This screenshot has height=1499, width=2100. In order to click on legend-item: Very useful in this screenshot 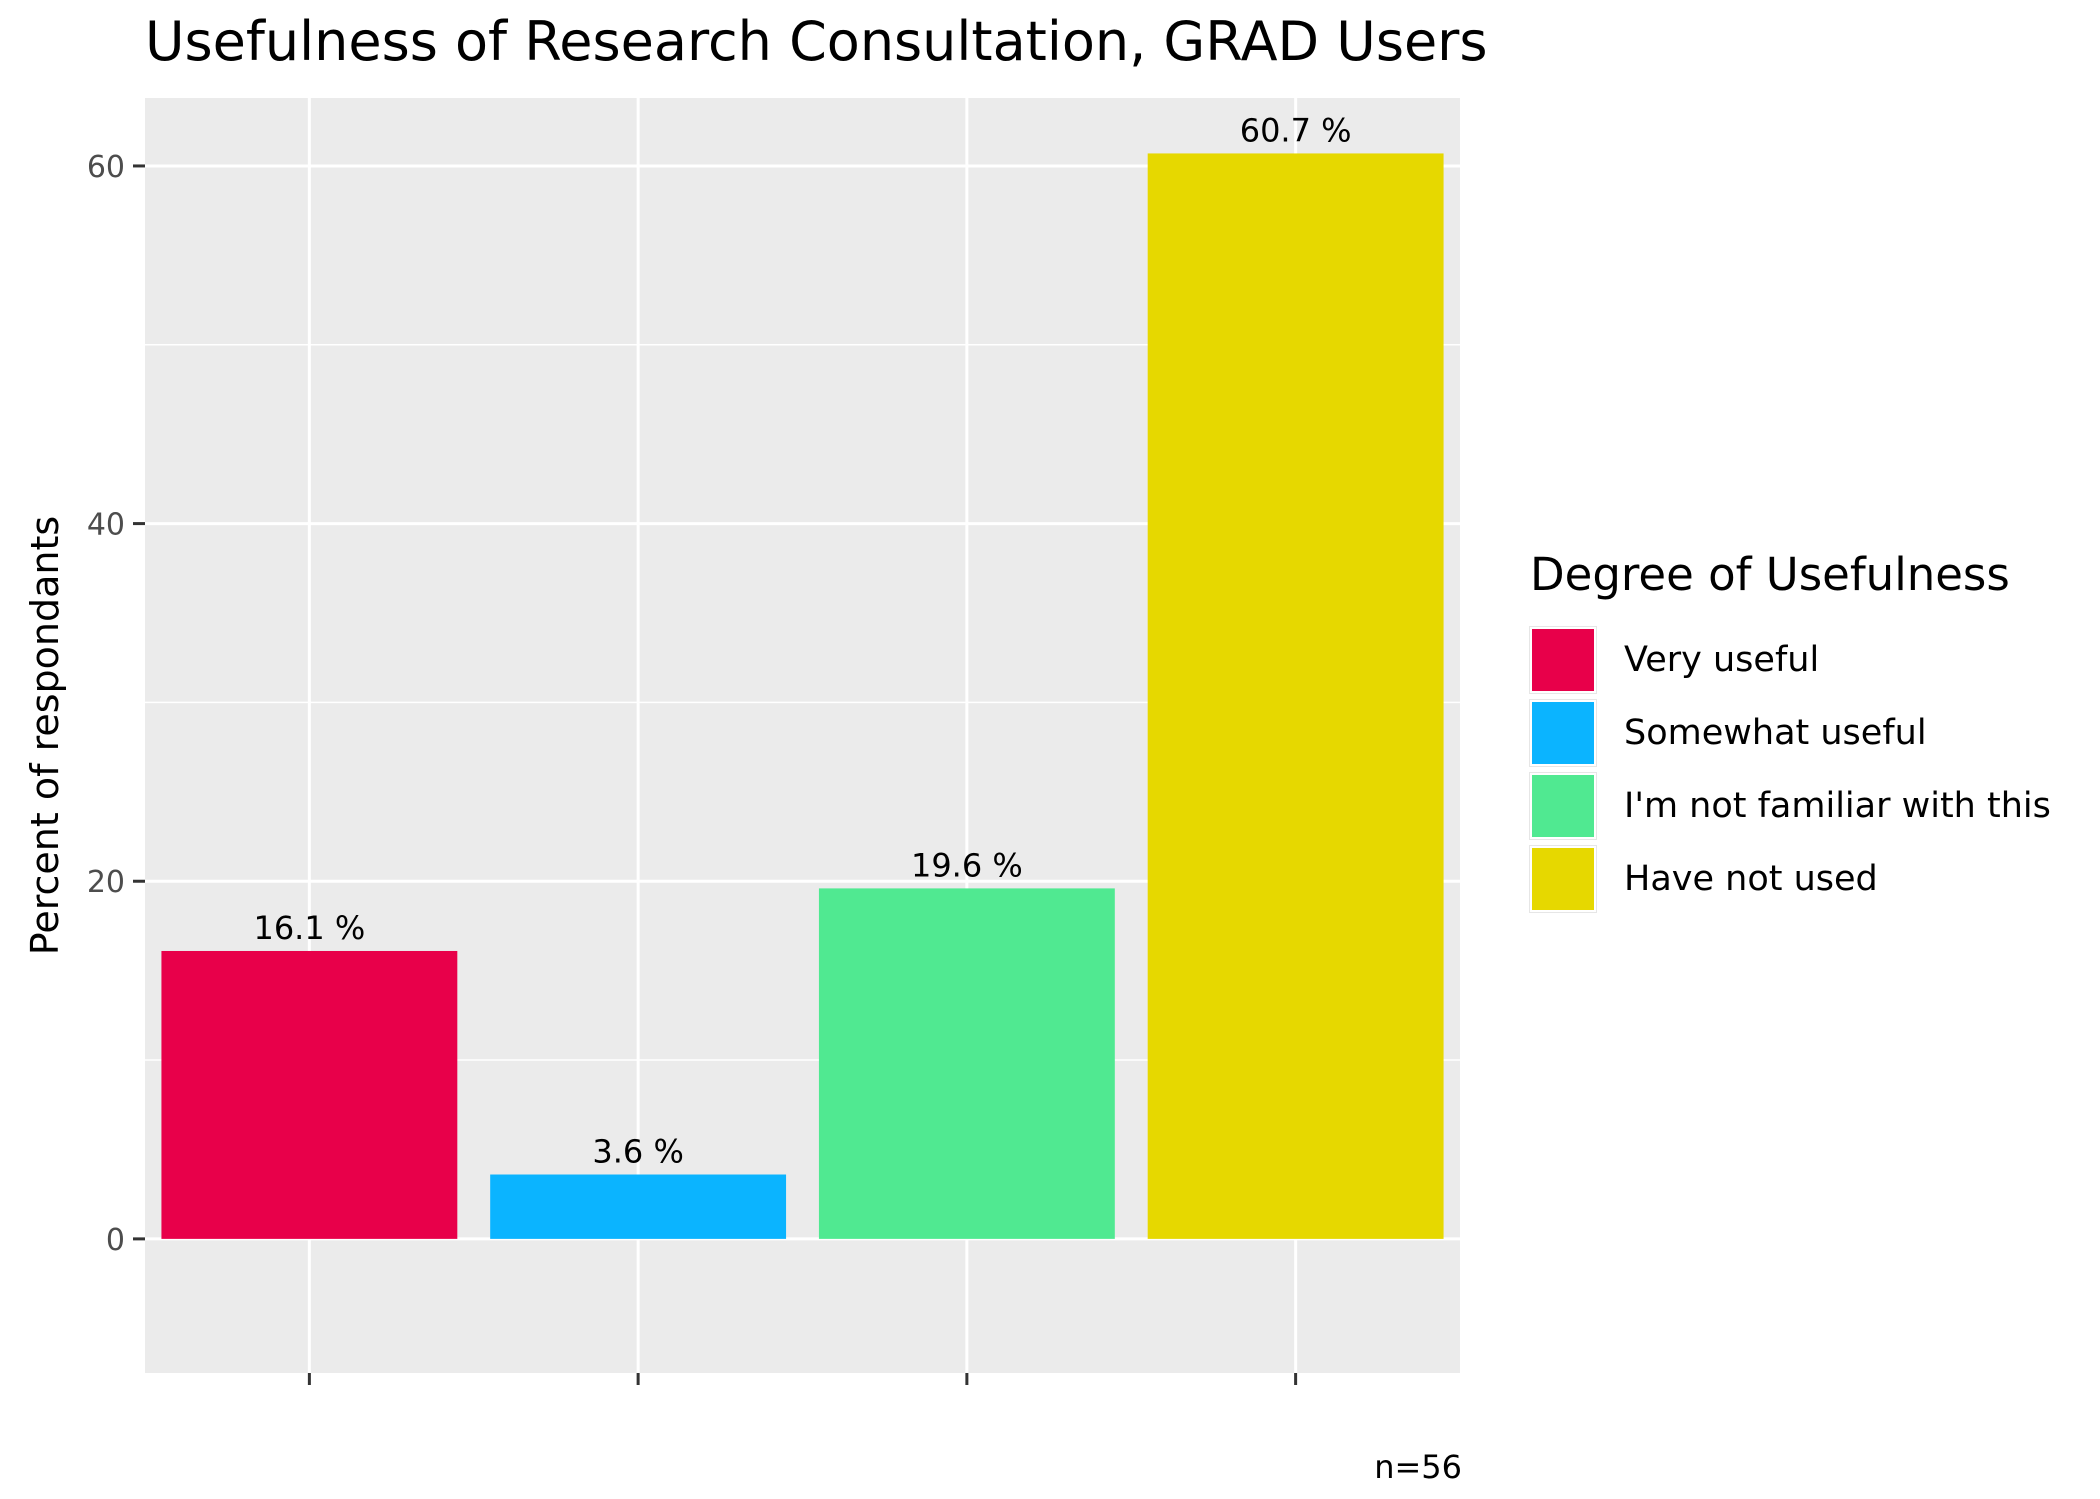, I will do `click(1790, 659)`.